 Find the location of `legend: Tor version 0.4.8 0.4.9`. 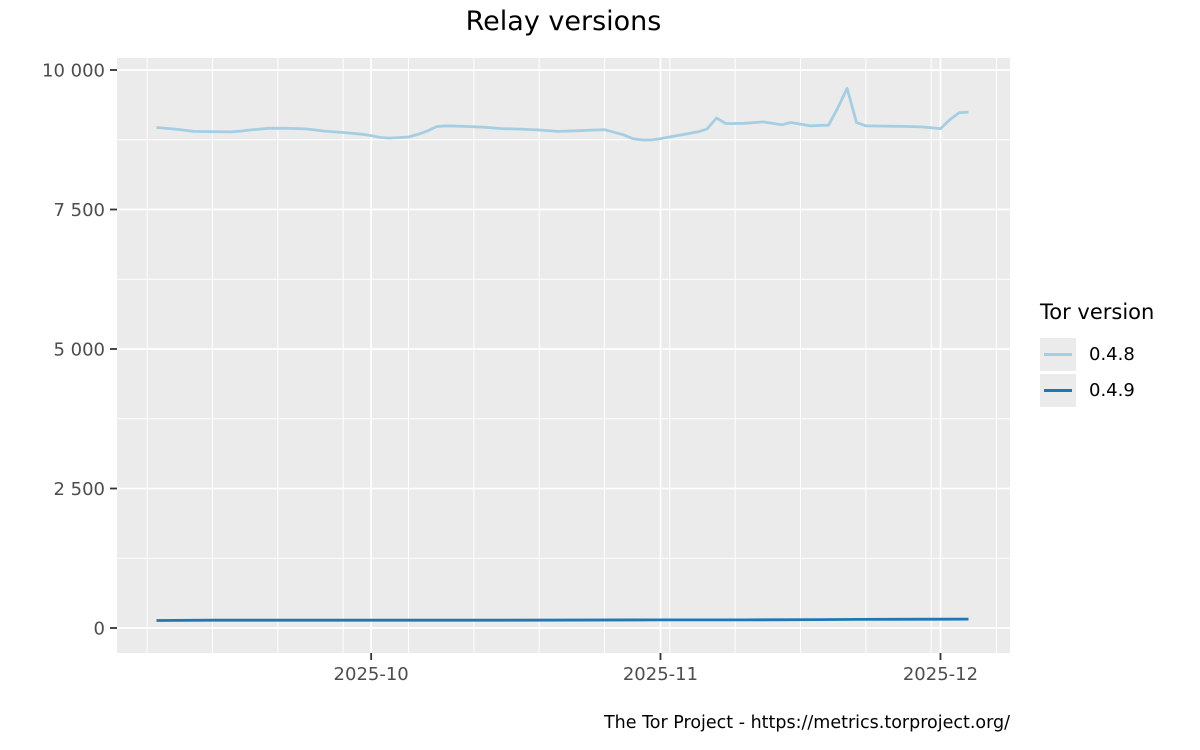

legend: Tor version 0.4.8 0.4.9 is located at coordinates (1097, 355).